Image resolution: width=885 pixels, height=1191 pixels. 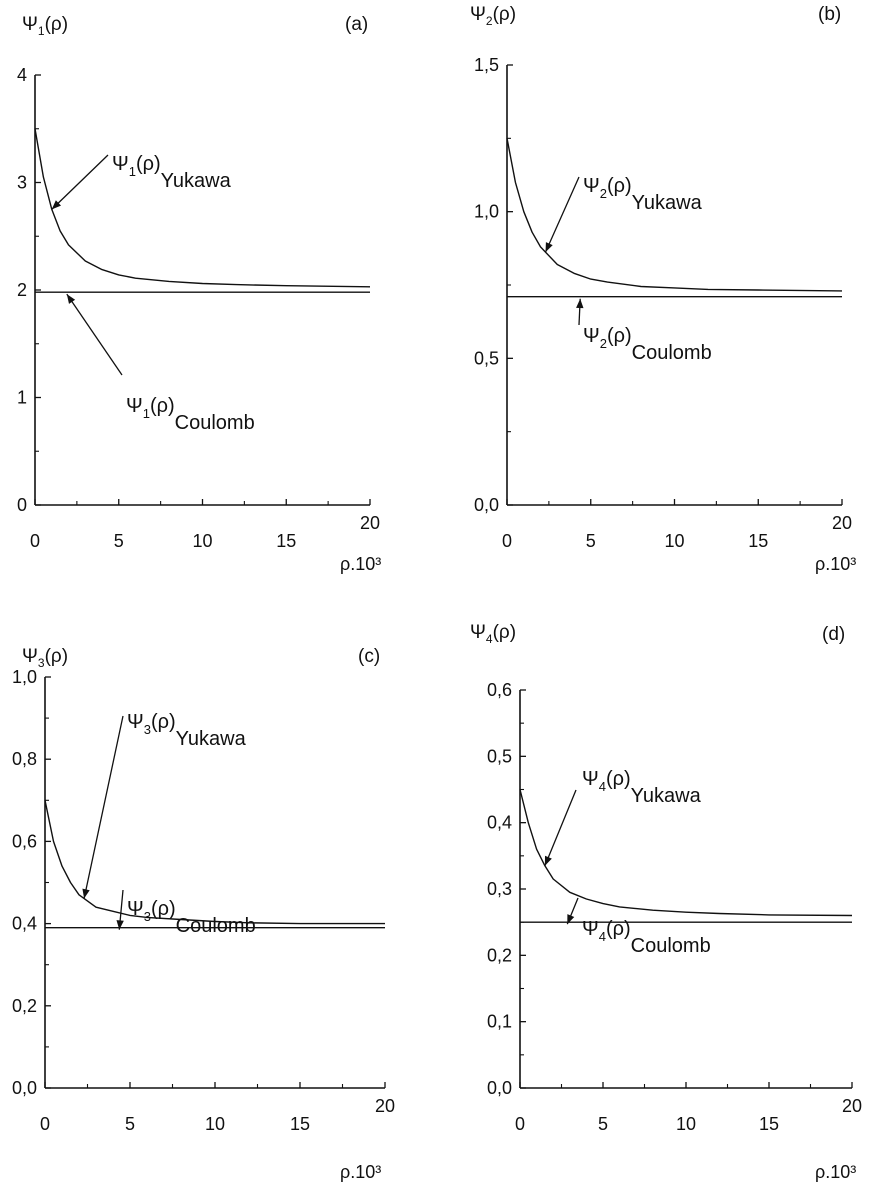 I want to click on panel-label: (b), so click(x=829, y=14).